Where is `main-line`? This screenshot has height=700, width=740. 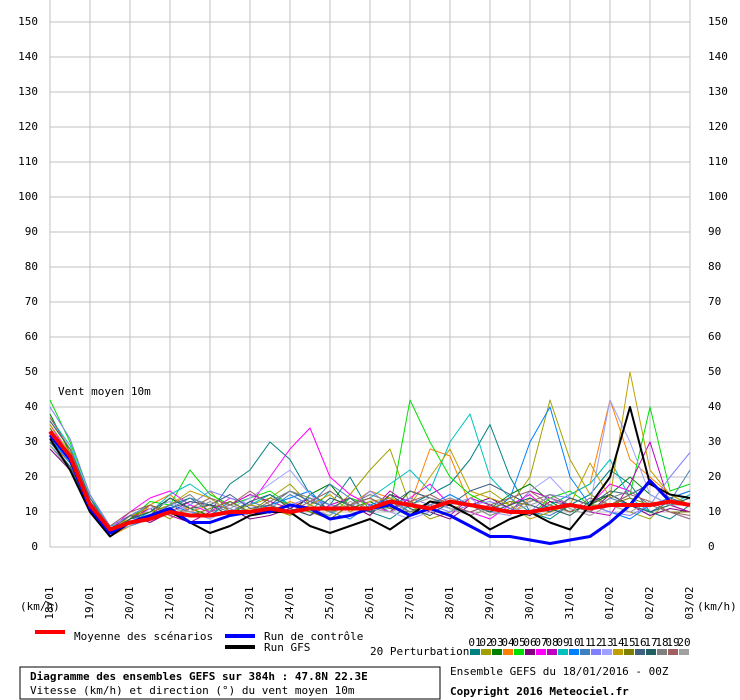 main-line is located at coordinates (369, 481).